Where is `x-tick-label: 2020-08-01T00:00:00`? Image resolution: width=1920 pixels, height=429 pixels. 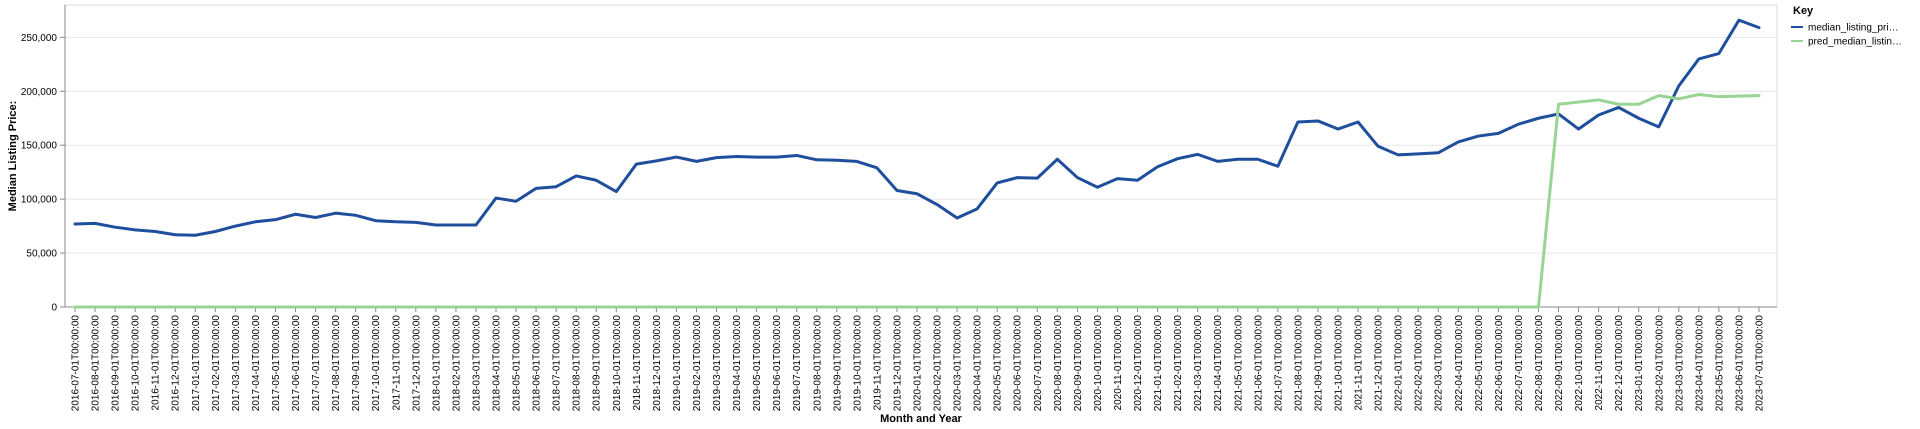 x-tick-label: 2020-08-01T00:00:00 is located at coordinates (1058, 363).